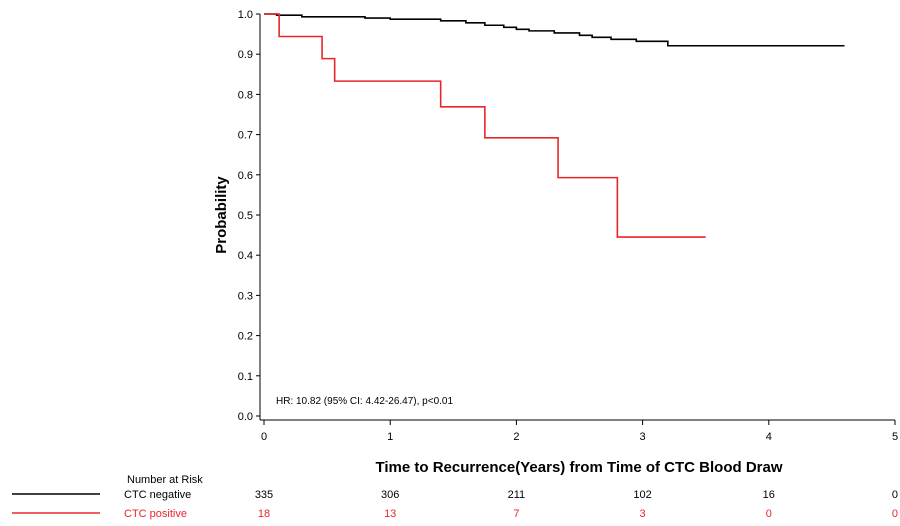 Image resolution: width=900 pixels, height=526 pixels. Describe the element at coordinates (245, 136) in the screenshot. I see `y-tick-label: 0.7` at that location.